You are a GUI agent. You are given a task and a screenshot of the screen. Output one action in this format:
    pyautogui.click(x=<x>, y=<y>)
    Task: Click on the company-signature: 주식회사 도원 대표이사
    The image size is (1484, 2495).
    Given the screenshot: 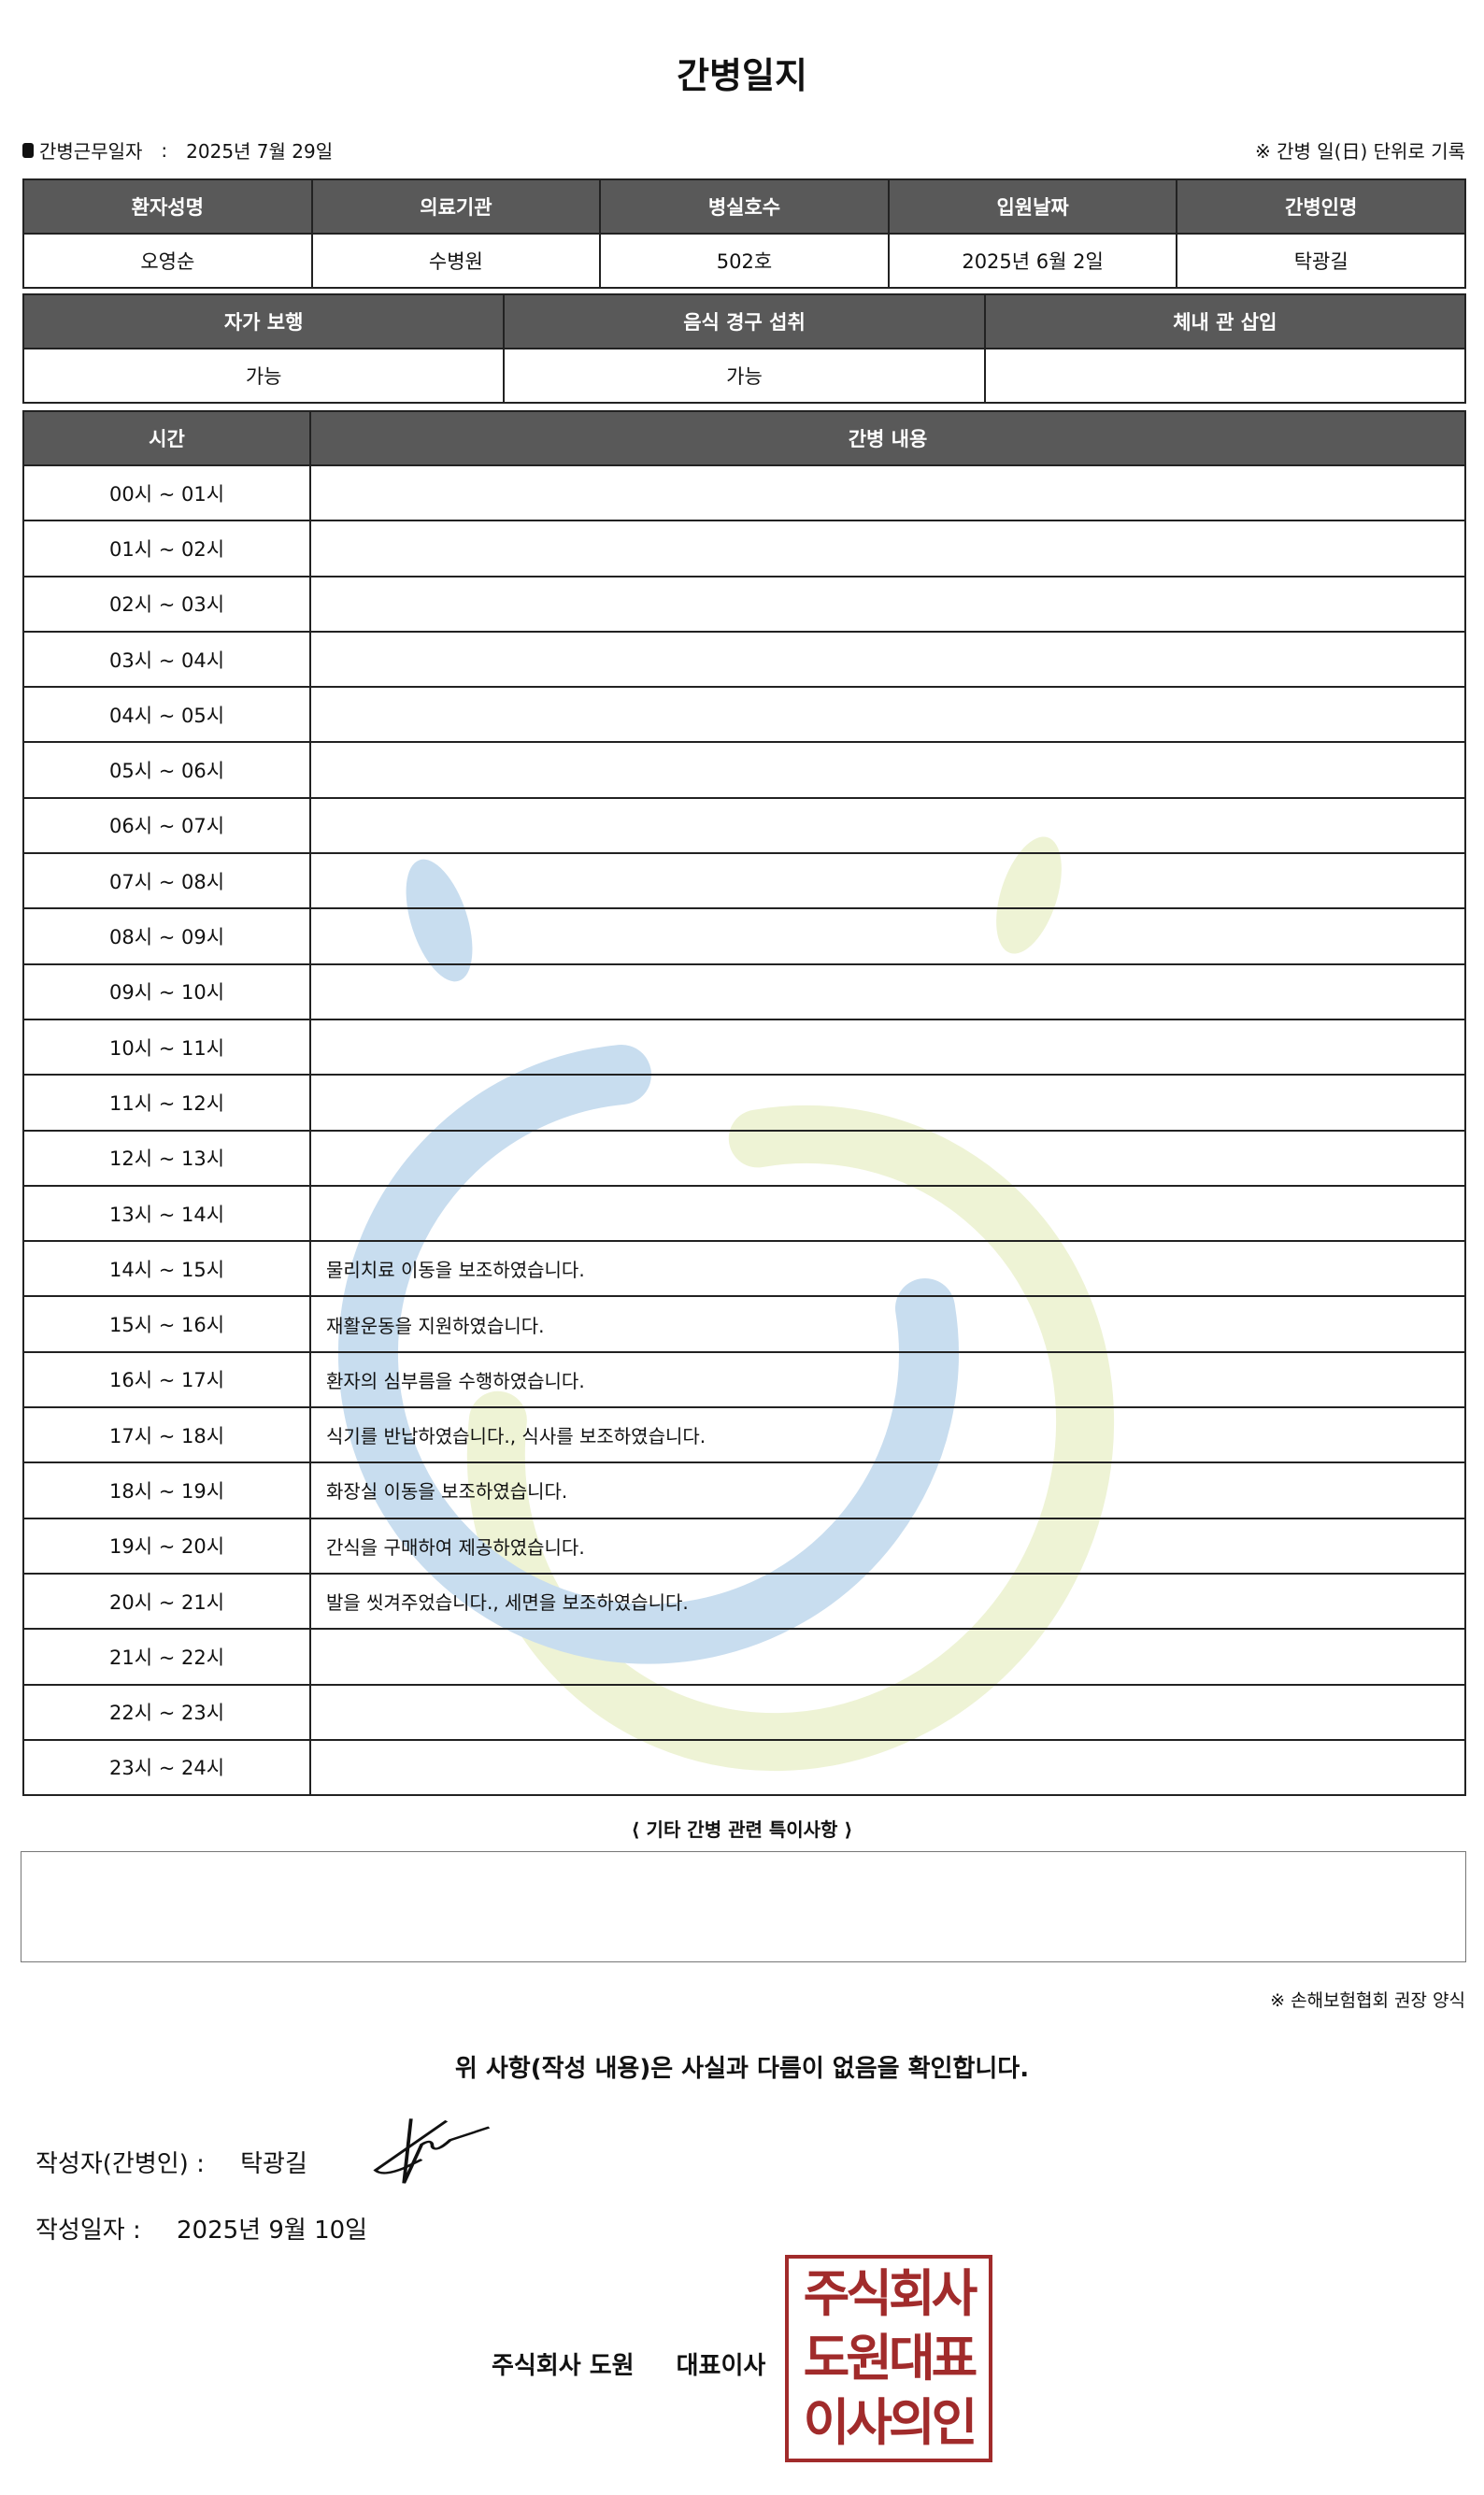 What is the action you would take?
    pyautogui.click(x=628, y=2363)
    